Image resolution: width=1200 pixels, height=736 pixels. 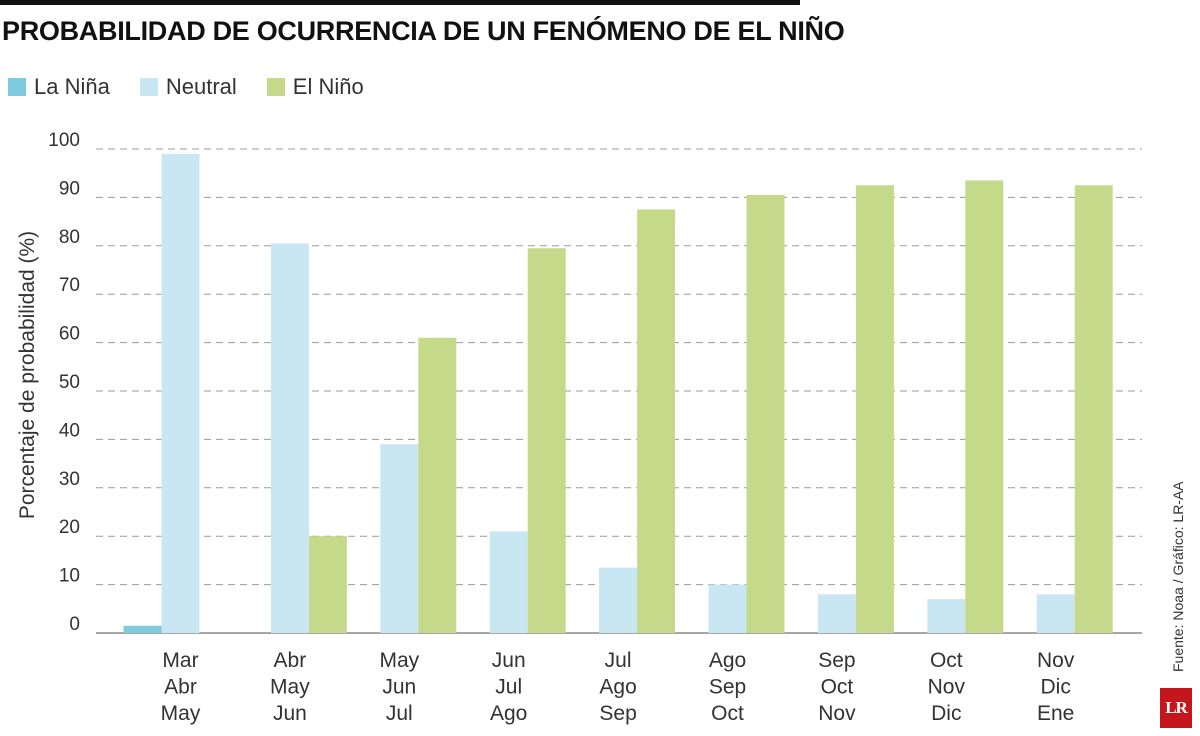 What do you see at coordinates (69, 382) in the screenshot?
I see `y-tick-label: 50` at bounding box center [69, 382].